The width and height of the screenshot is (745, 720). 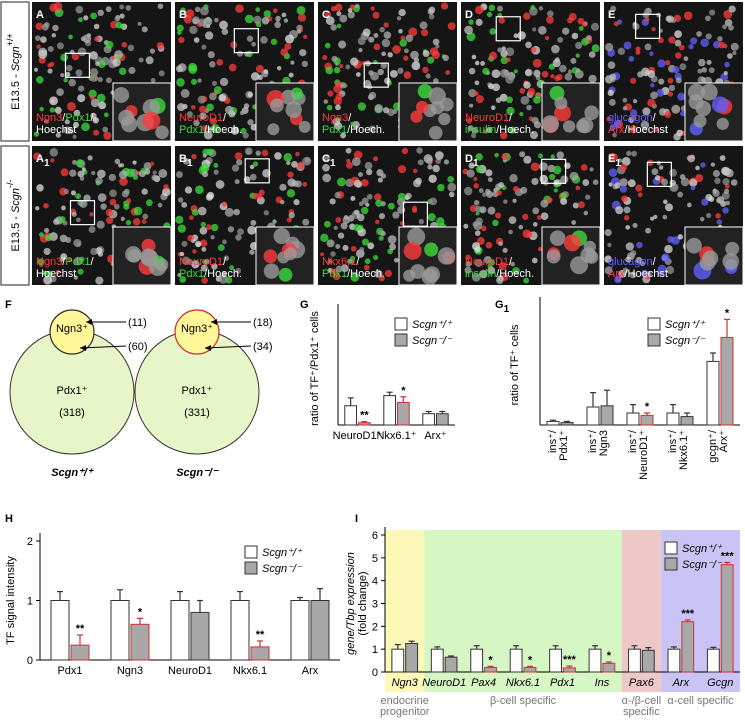 I want to click on stain-part: Hoechst, so click(x=56, y=130).